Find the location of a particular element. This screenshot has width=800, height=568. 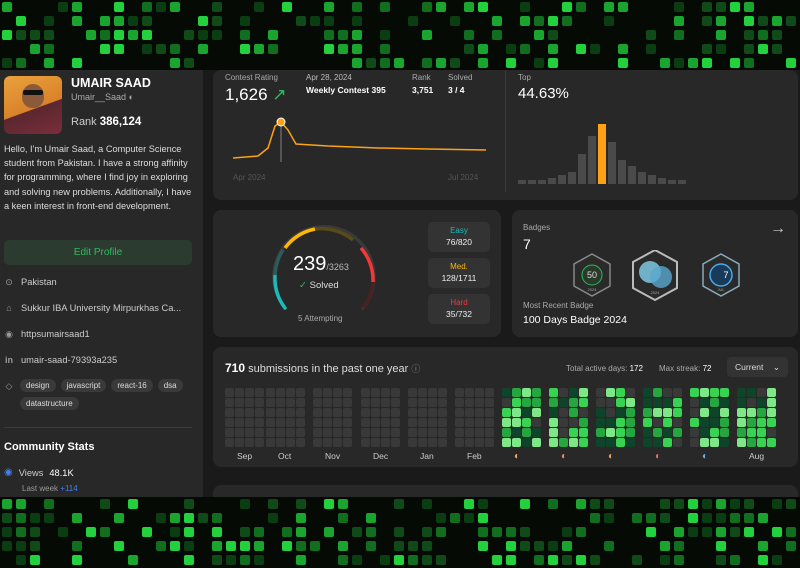

badges-row: 50 2024 2024 7 JUL is located at coordinates (660, 276).